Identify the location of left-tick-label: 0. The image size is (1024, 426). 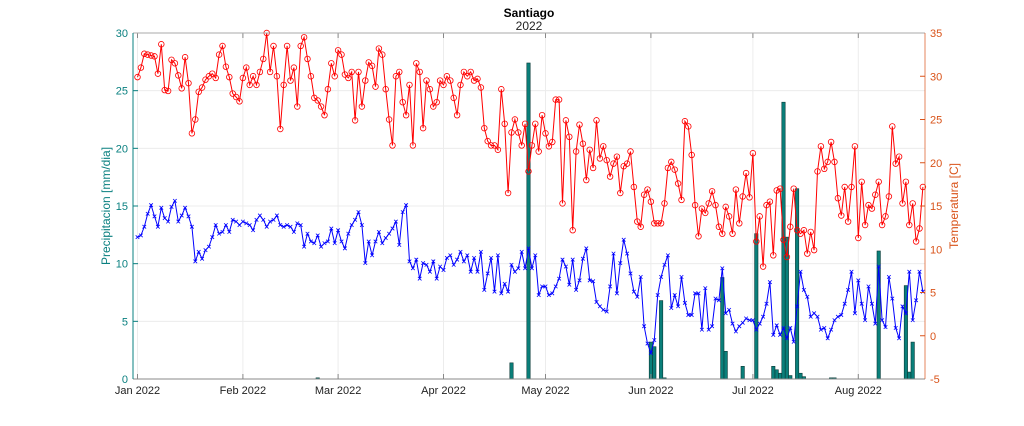
(125, 380).